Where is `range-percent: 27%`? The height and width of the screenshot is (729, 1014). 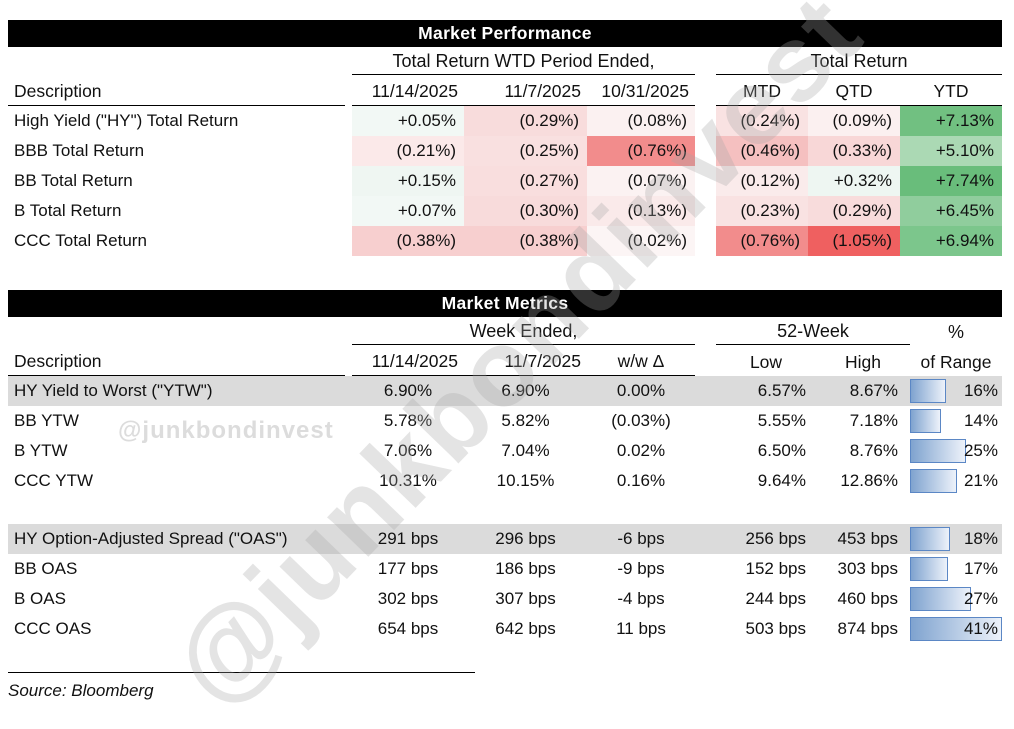 range-percent: 27% is located at coordinates (980, 598).